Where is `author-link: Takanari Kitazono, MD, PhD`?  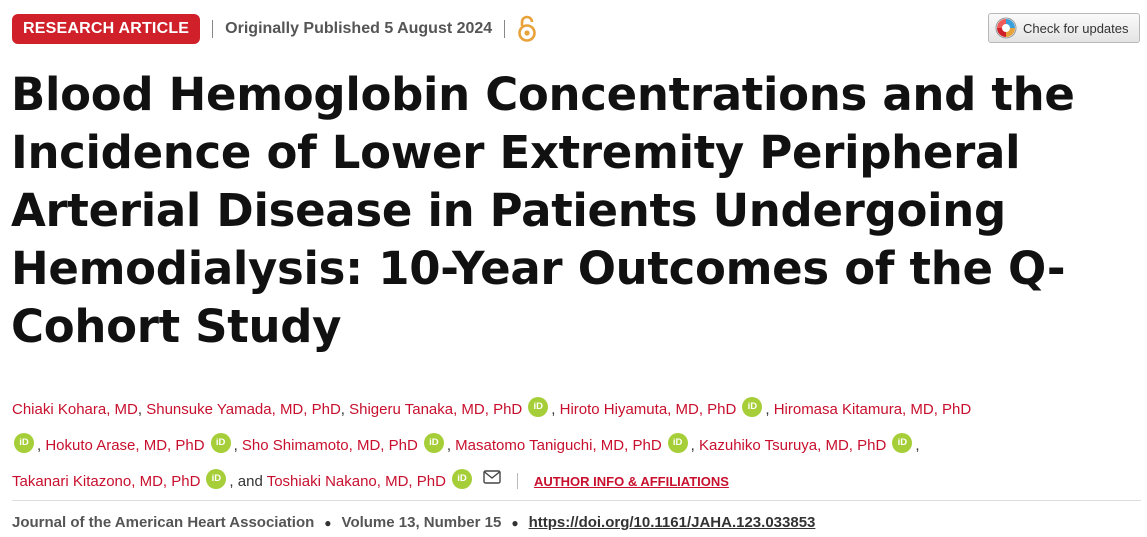
author-link: Takanari Kitazono, MD, PhD is located at coordinates (106, 481).